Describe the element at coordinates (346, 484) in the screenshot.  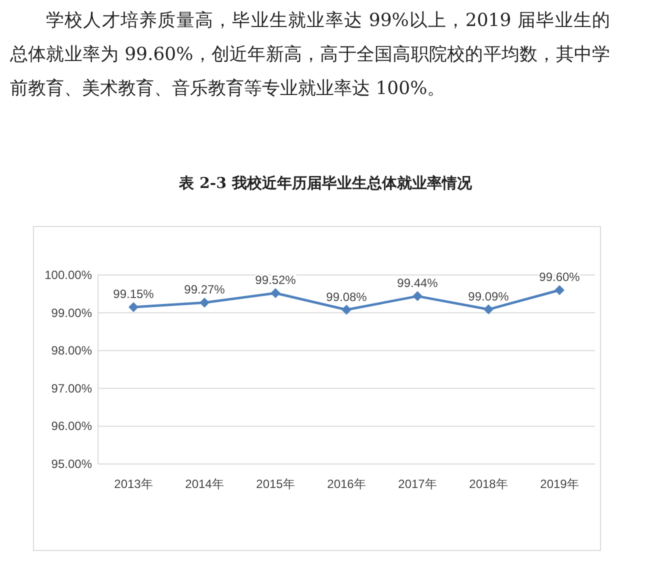
I see `x-tick-label: 2016年` at that location.